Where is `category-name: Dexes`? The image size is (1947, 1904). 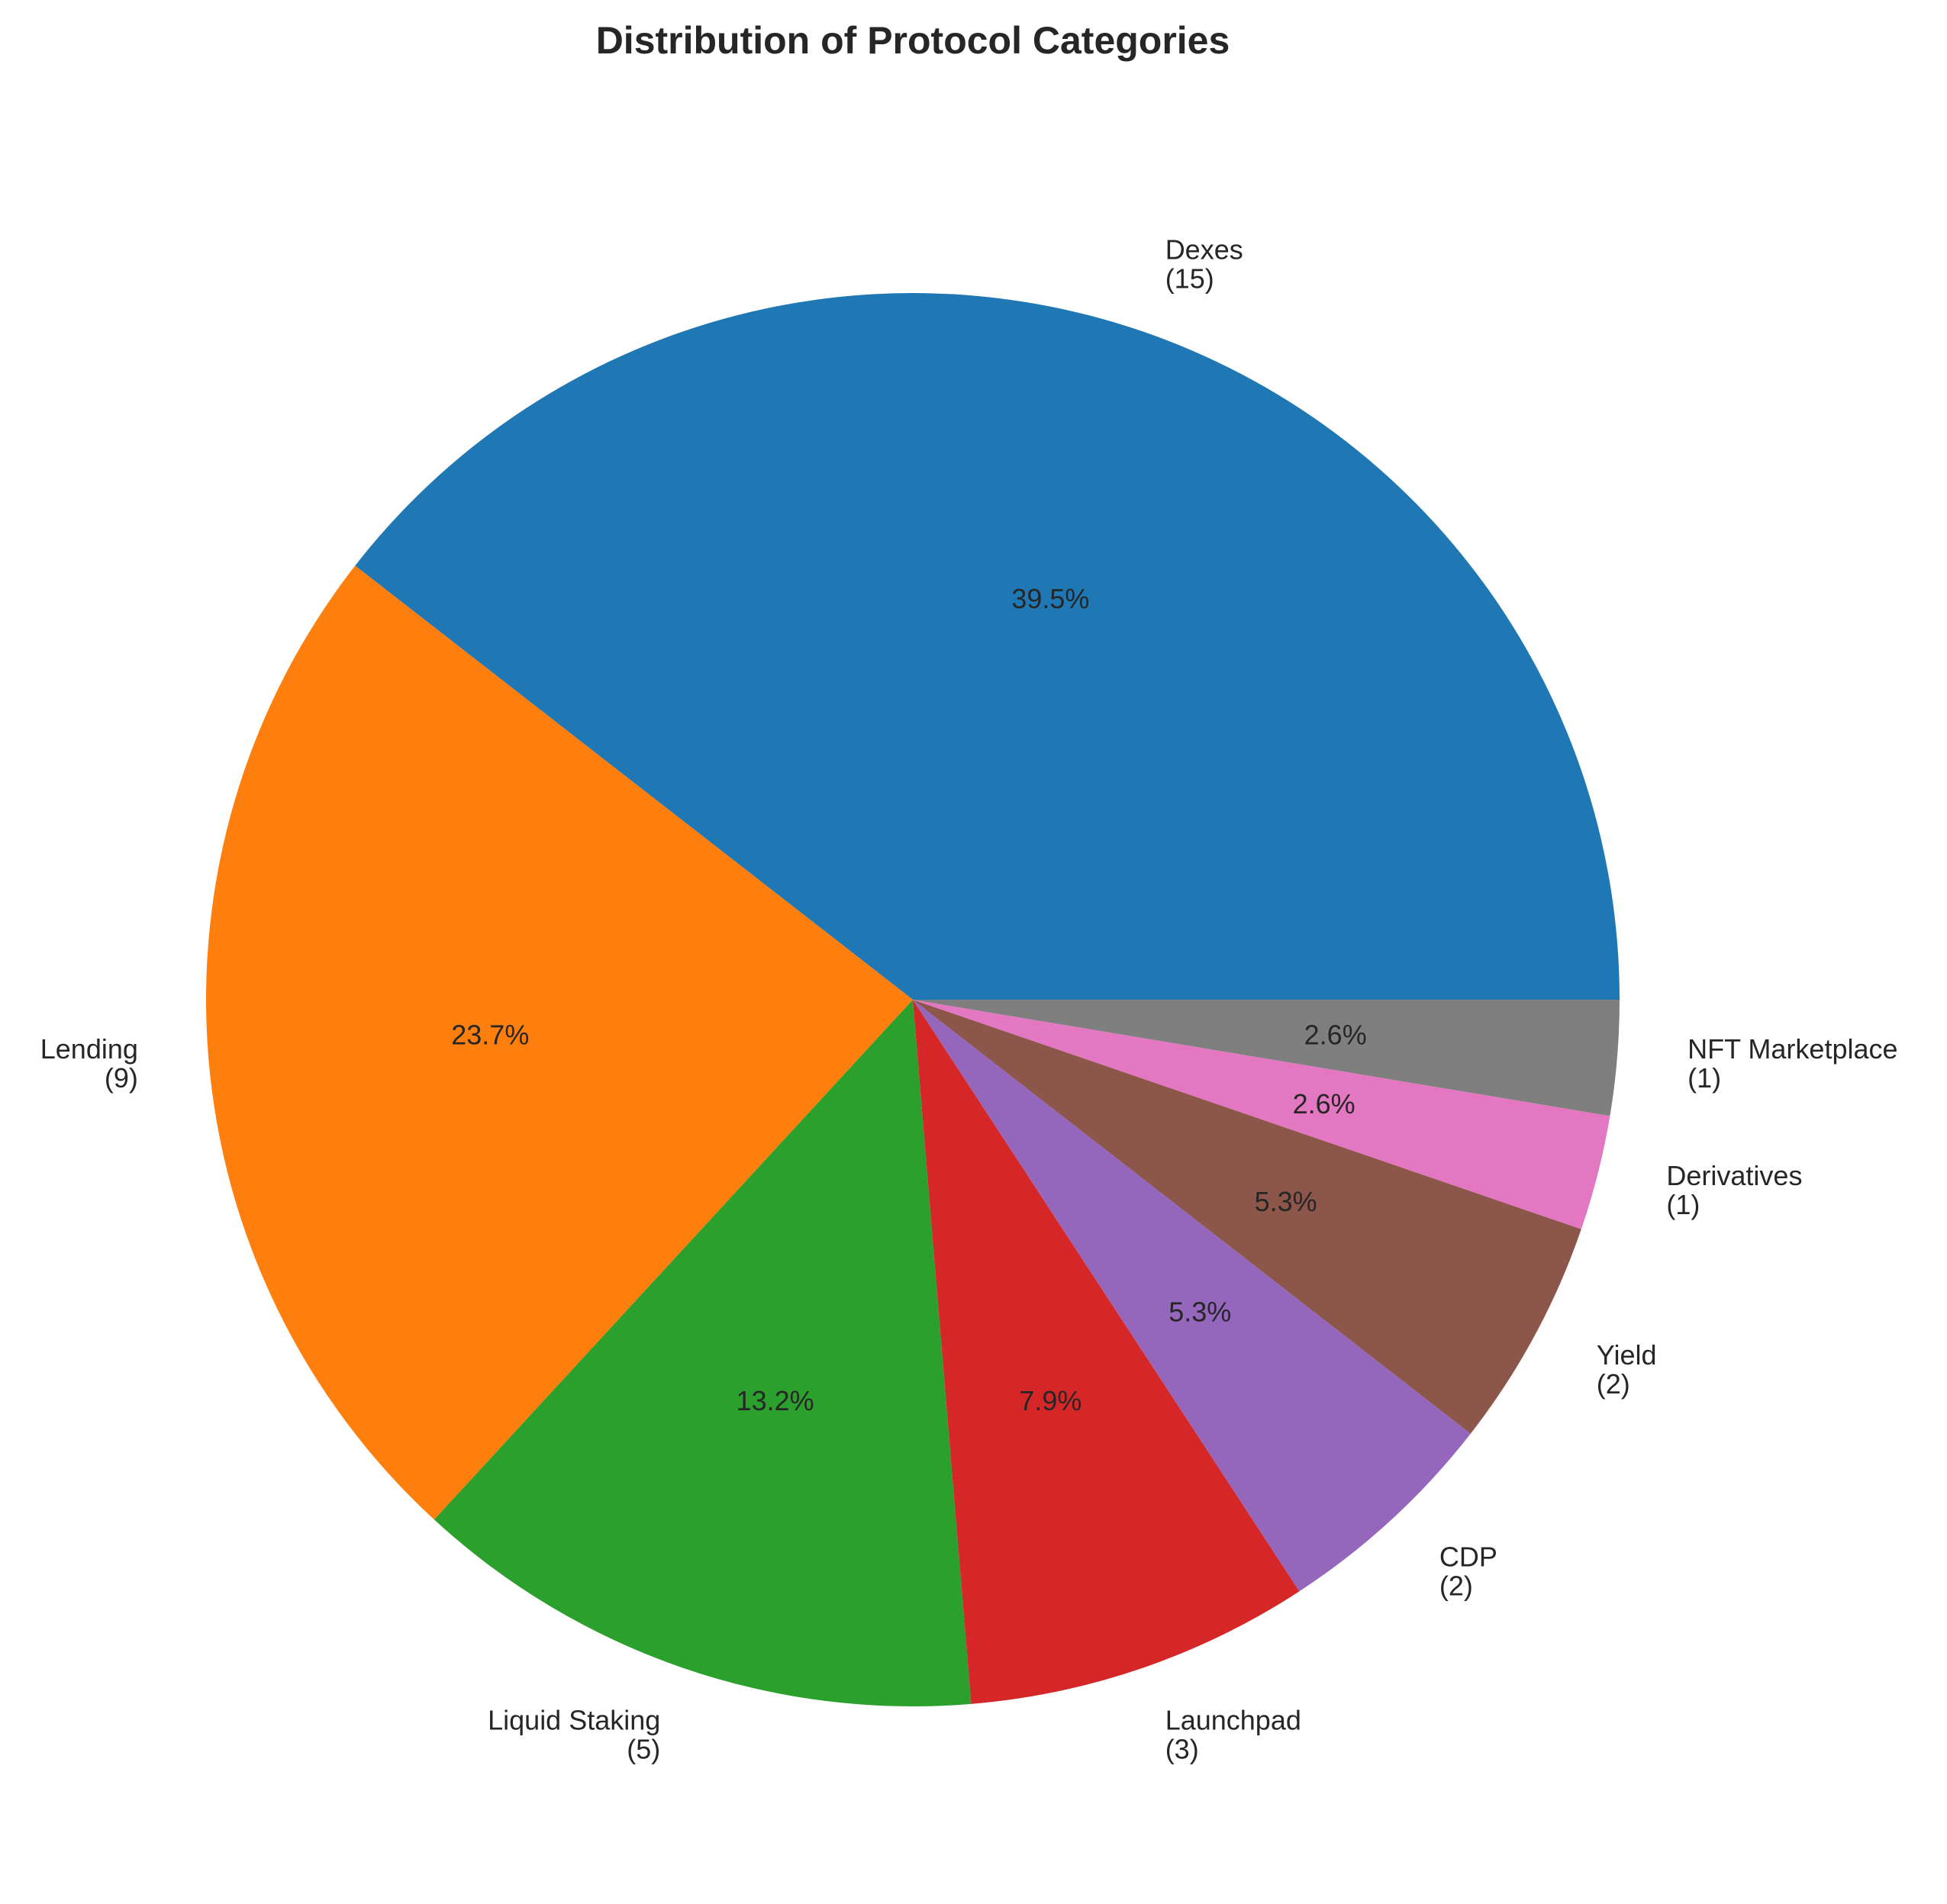
category-name: Dexes is located at coordinates (1204, 250).